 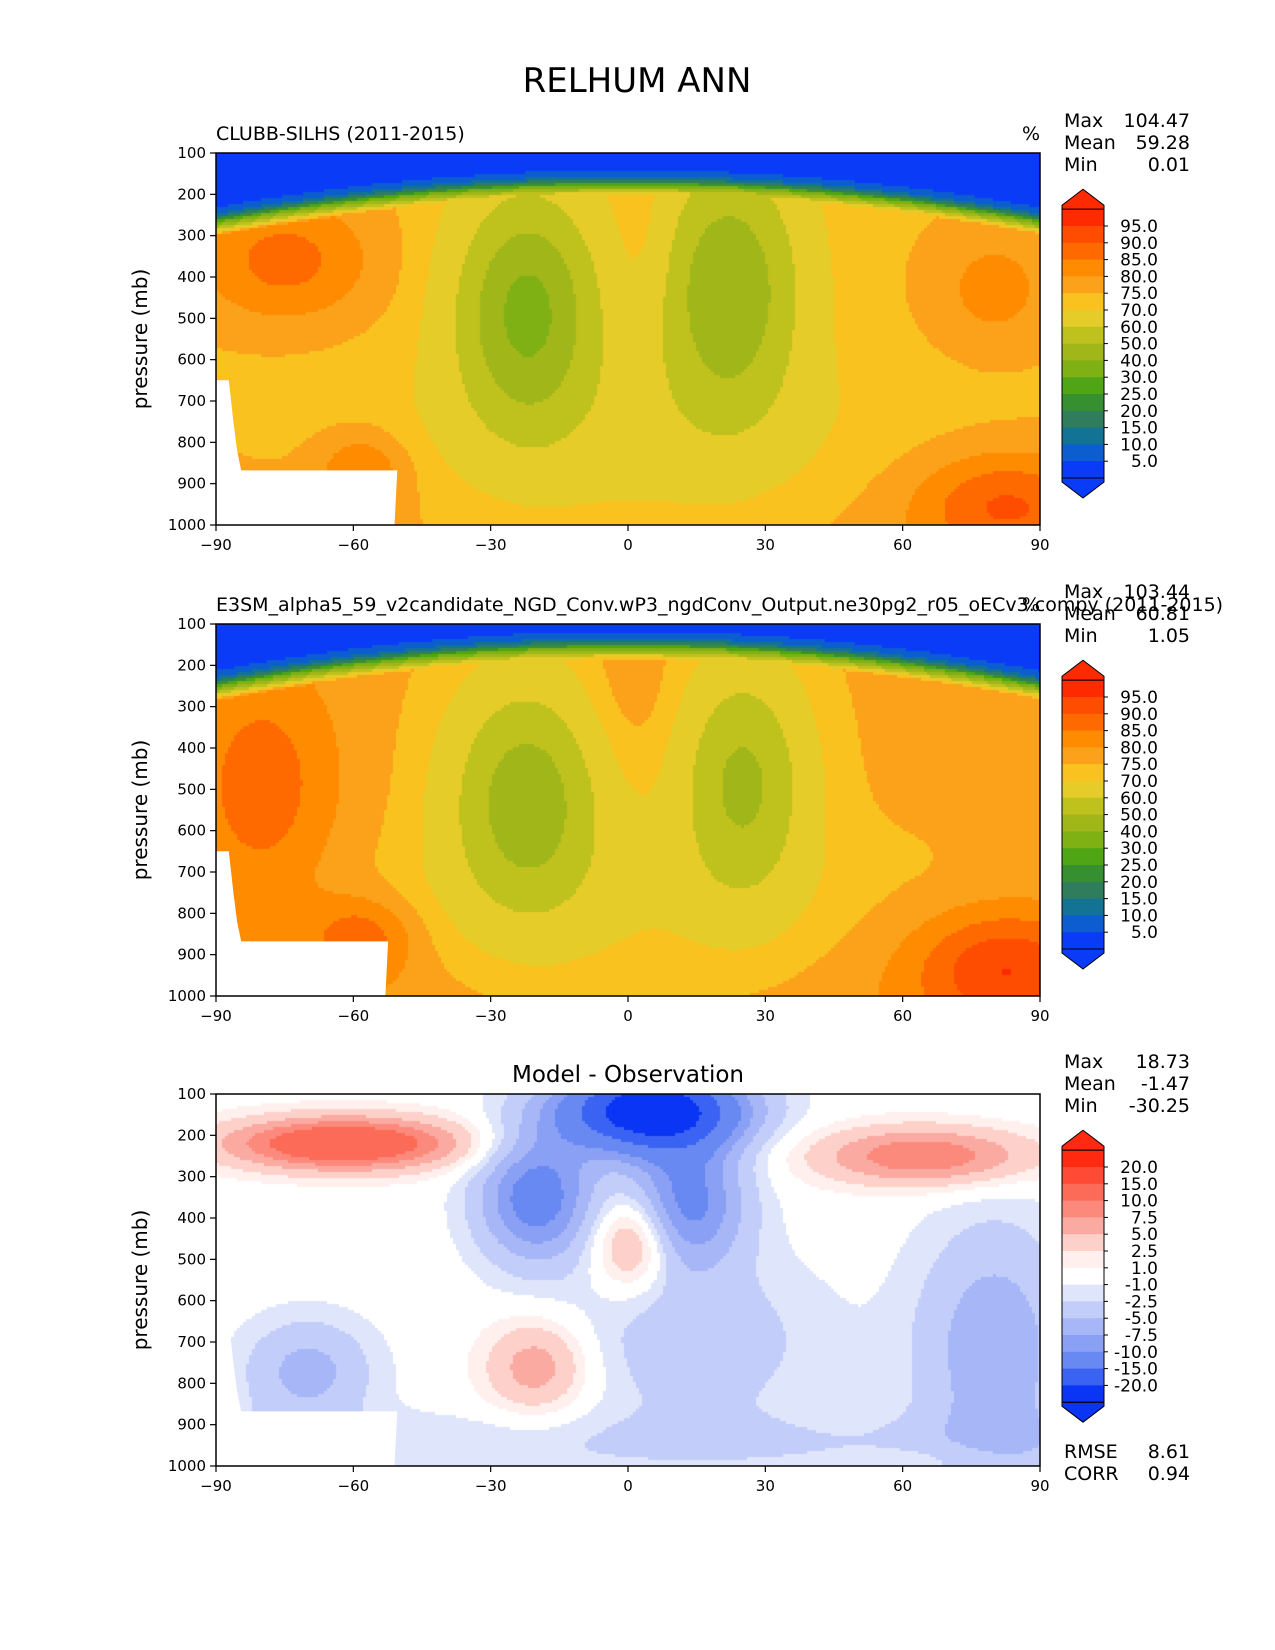 I want to click on colorbar-tick-label: -15.0, so click(x=1136, y=1370).